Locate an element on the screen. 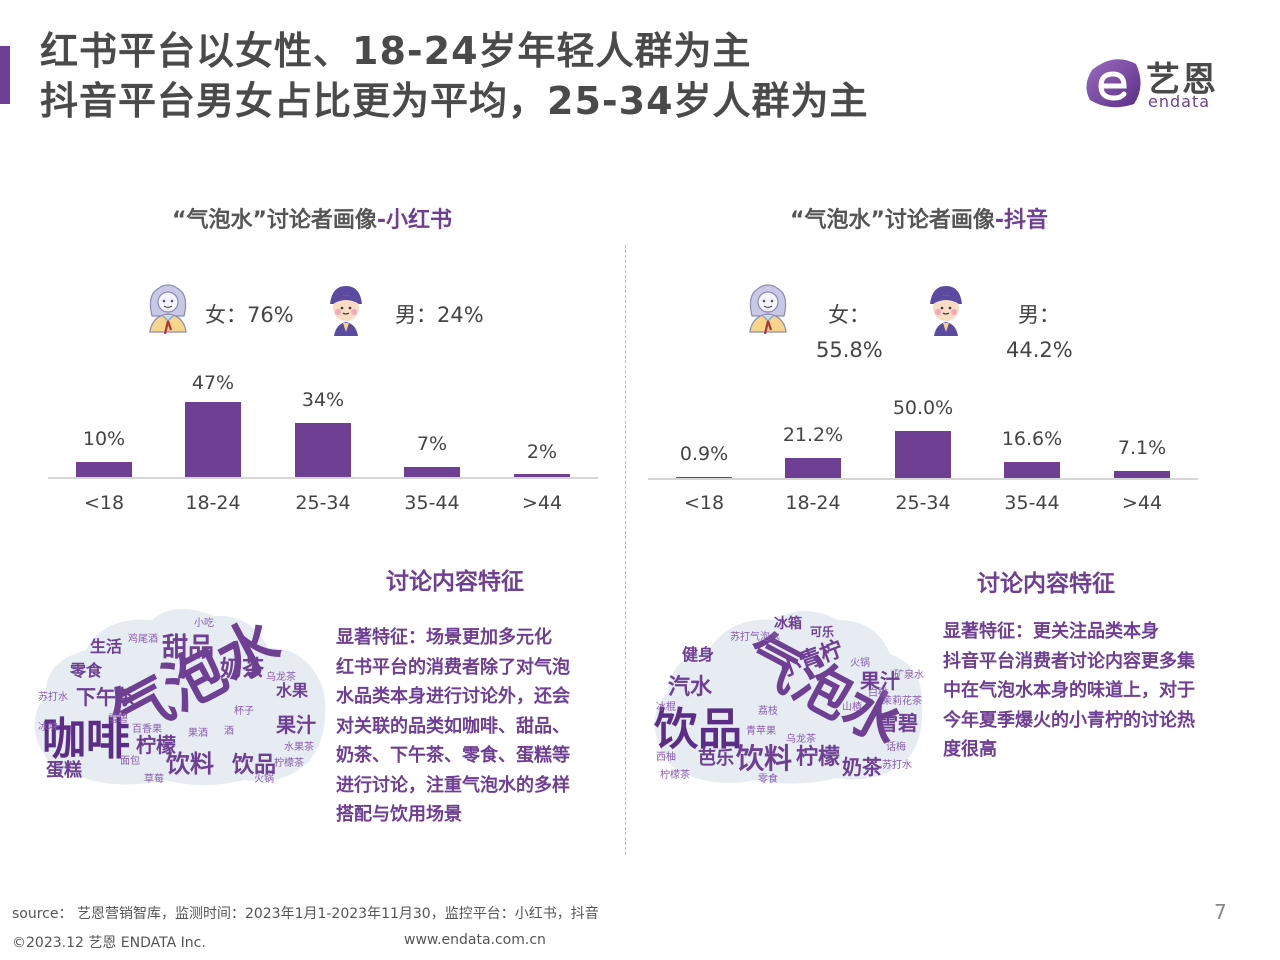  svg-text: 甜品 is located at coordinates (188, 648).